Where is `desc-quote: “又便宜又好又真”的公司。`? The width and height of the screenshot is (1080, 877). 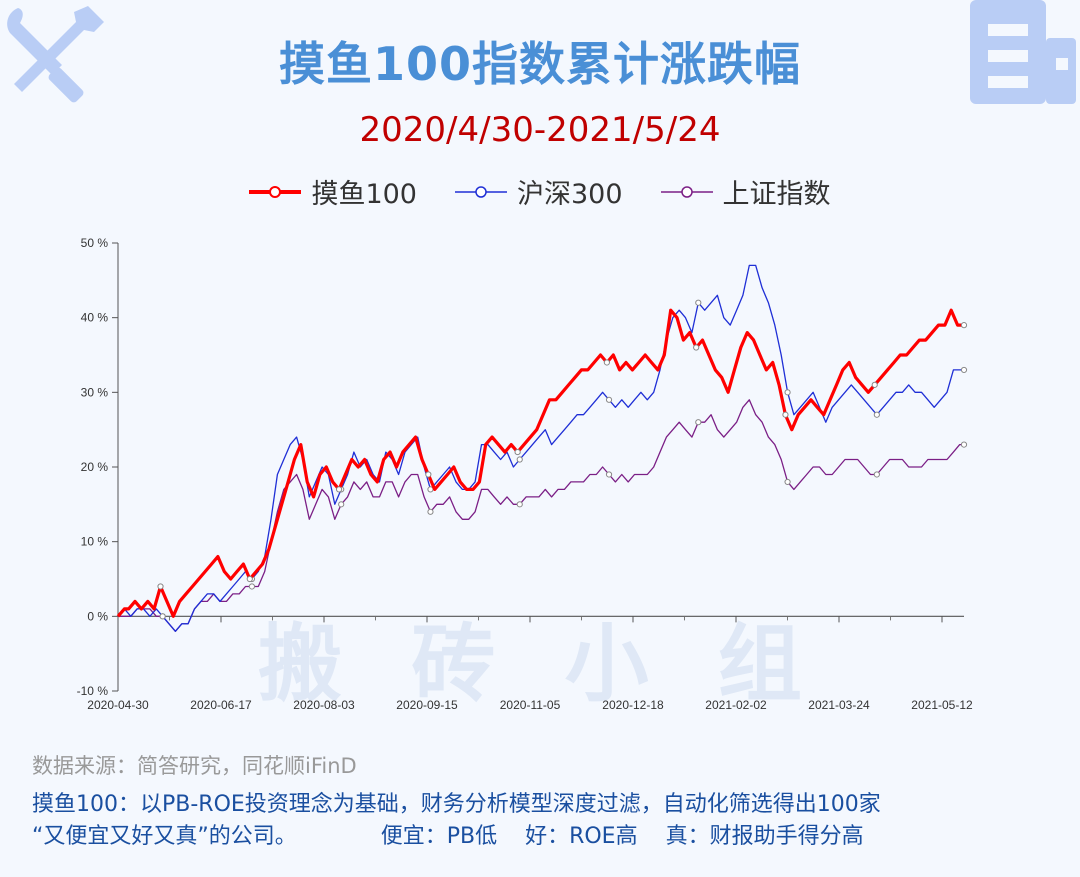
desc-quote: “又便宜又好又真”的公司。 is located at coordinates (164, 836).